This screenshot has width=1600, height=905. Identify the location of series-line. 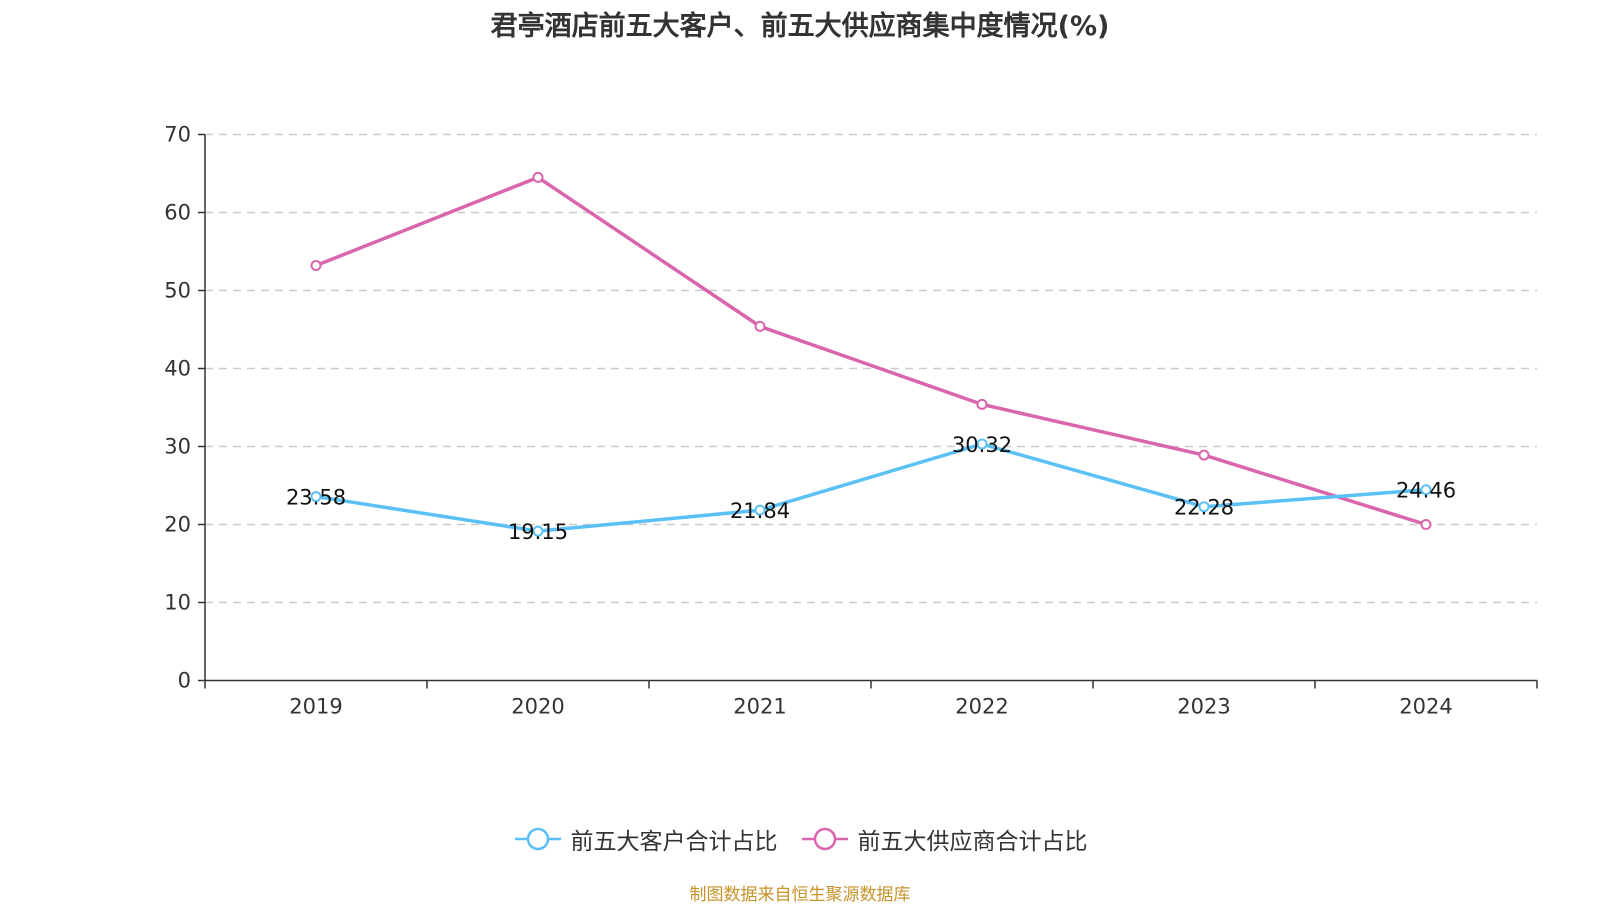
(871, 487).